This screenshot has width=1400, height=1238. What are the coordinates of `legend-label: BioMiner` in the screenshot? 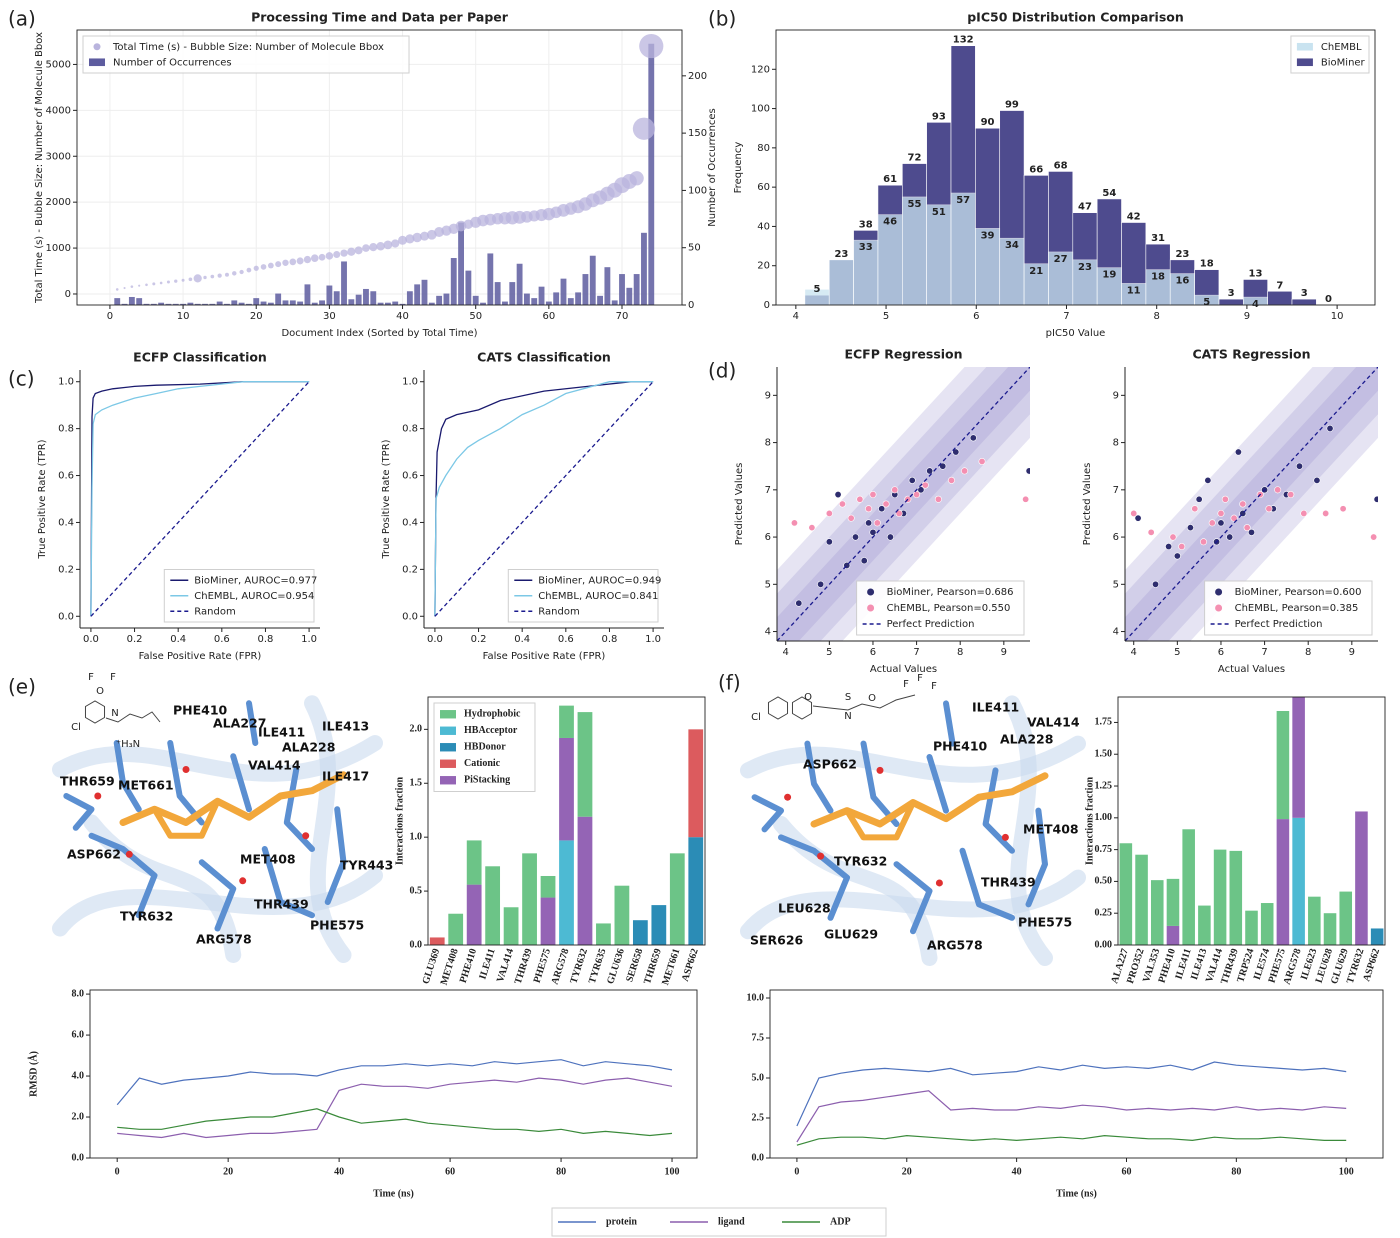 It's located at (1343, 62).